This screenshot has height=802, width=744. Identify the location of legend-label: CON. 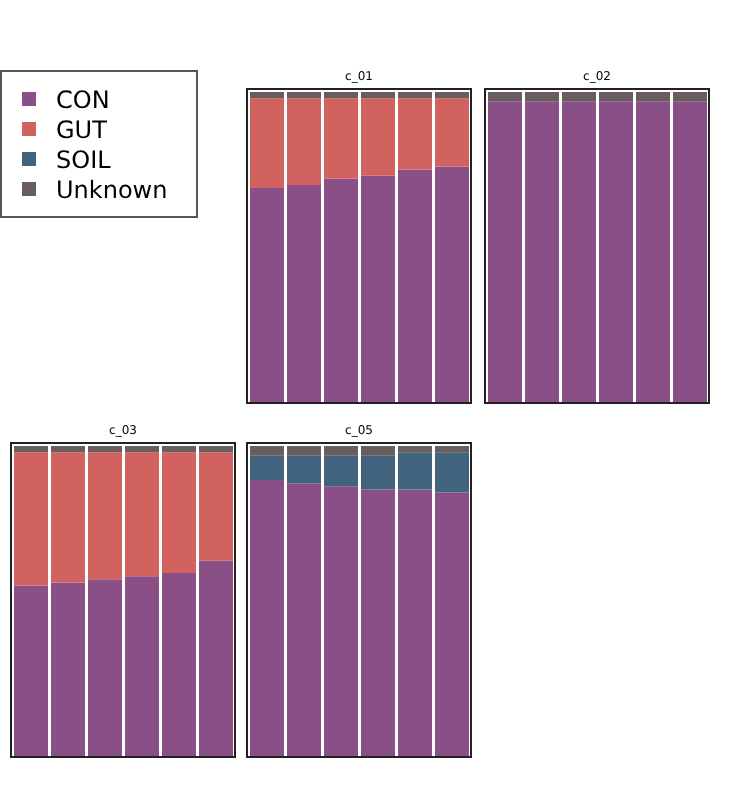
(83, 99).